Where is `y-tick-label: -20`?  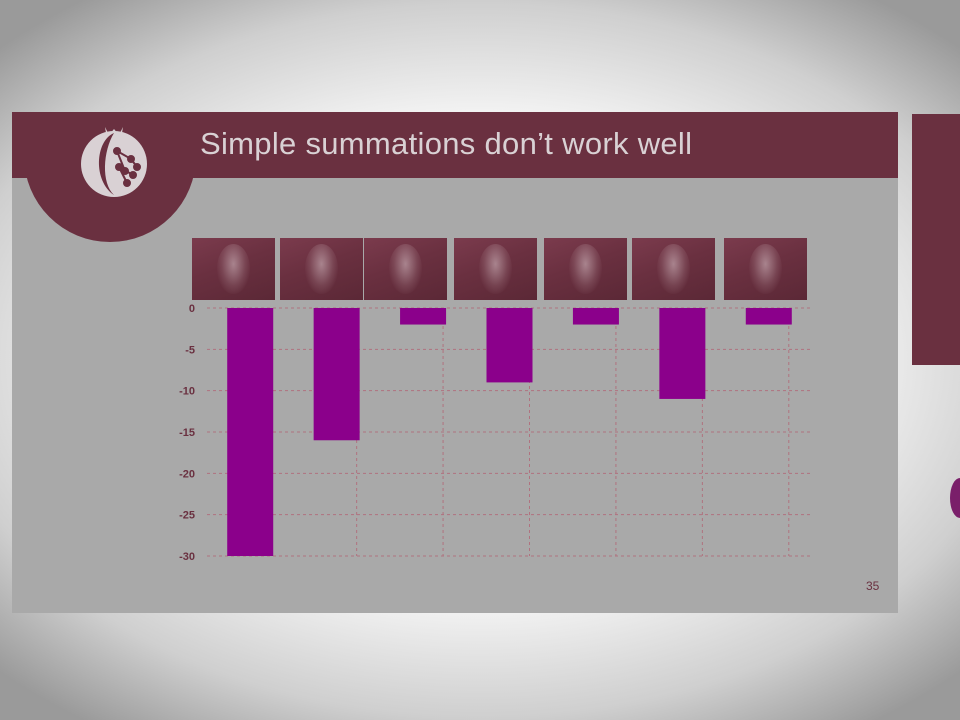 y-tick-label: -20 is located at coordinates (187, 474).